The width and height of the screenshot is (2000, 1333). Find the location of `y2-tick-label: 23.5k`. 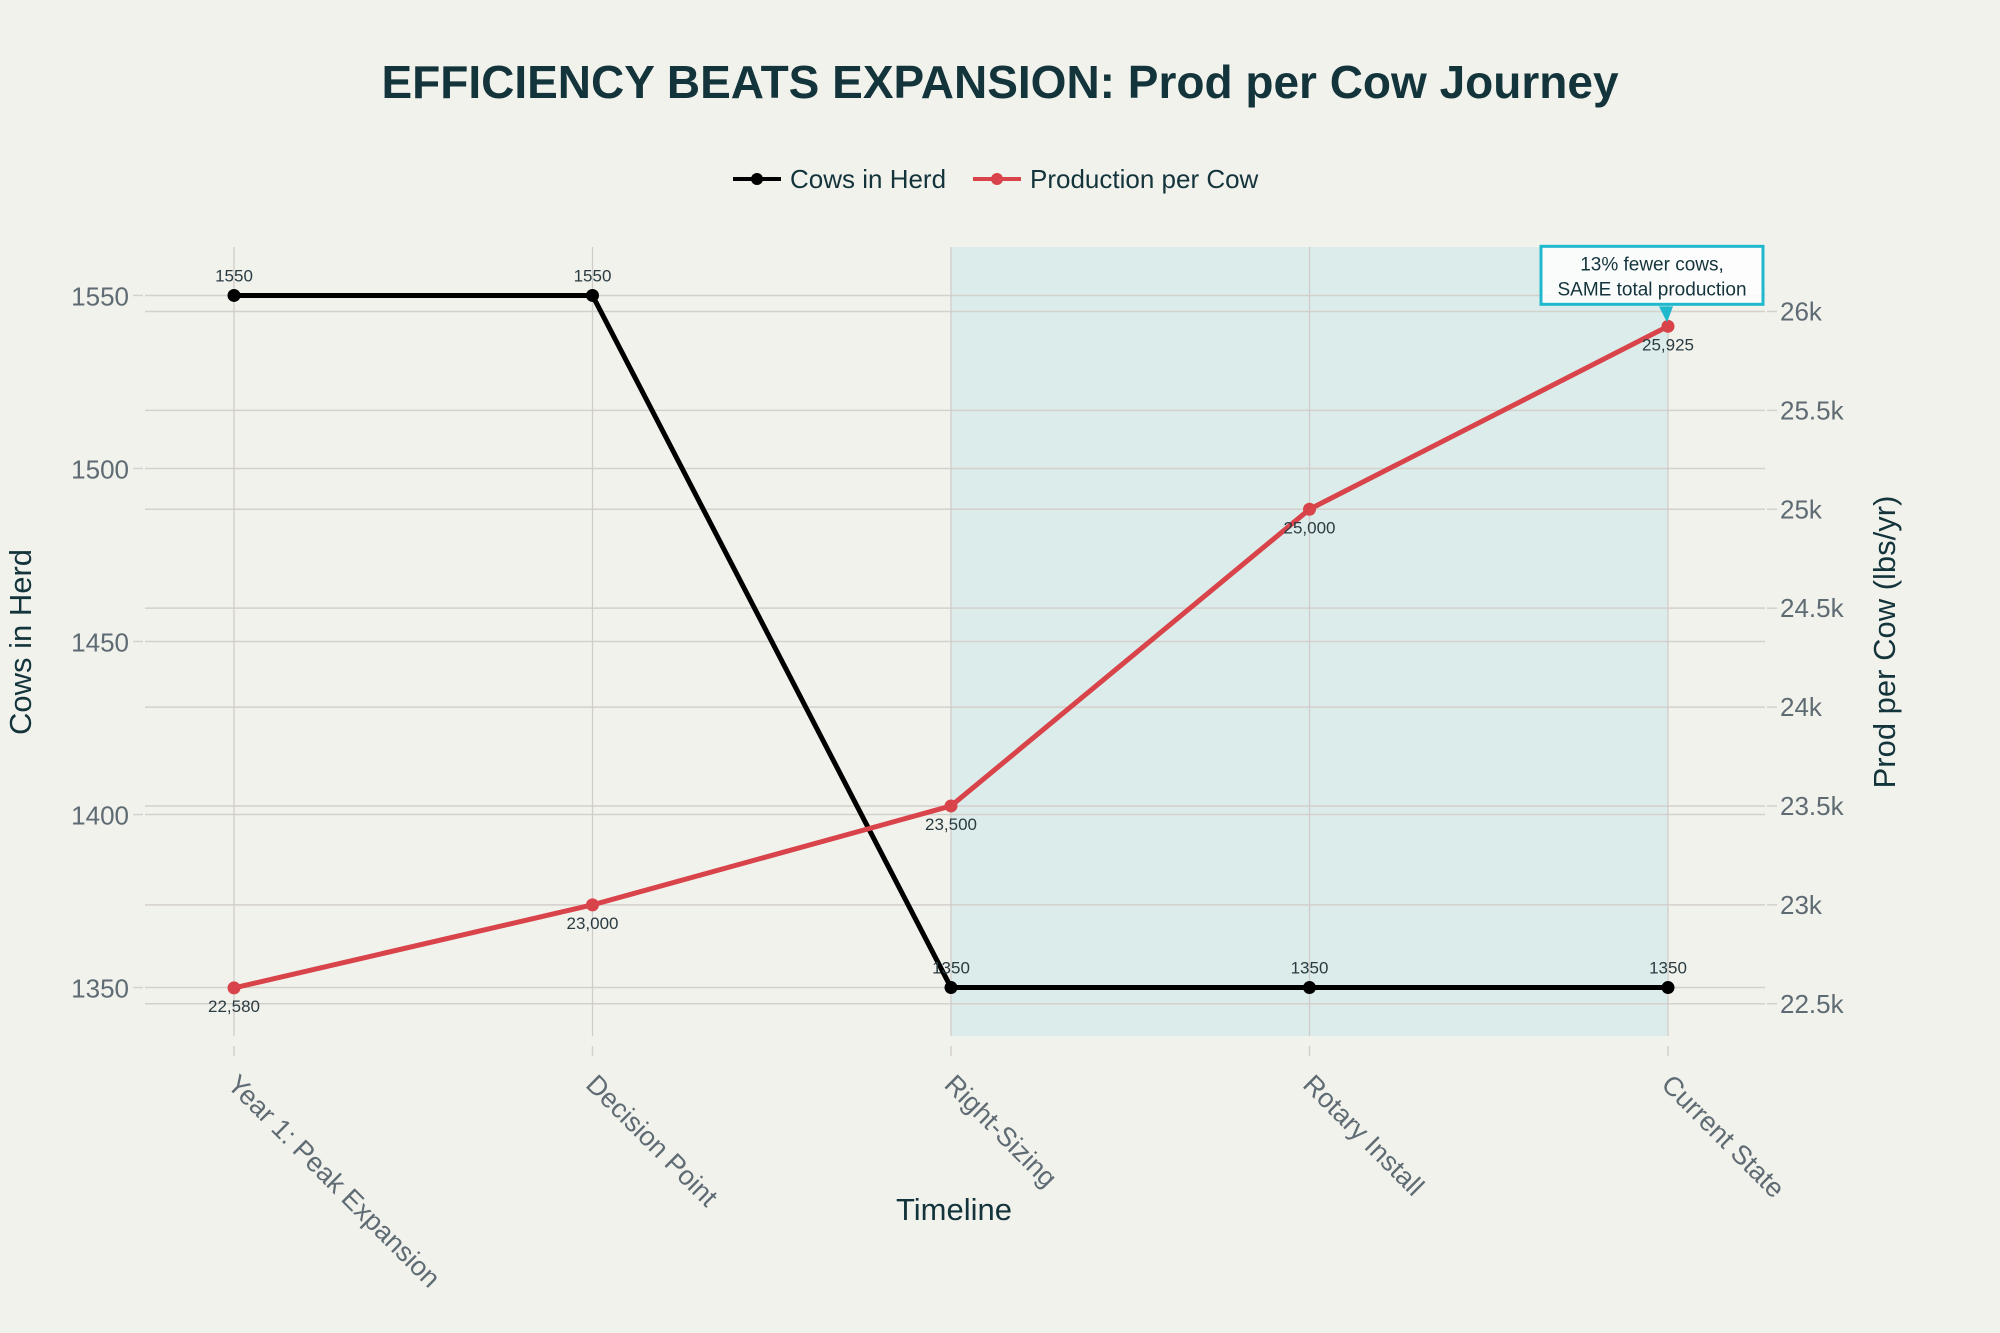

y2-tick-label: 23.5k is located at coordinates (1812, 806).